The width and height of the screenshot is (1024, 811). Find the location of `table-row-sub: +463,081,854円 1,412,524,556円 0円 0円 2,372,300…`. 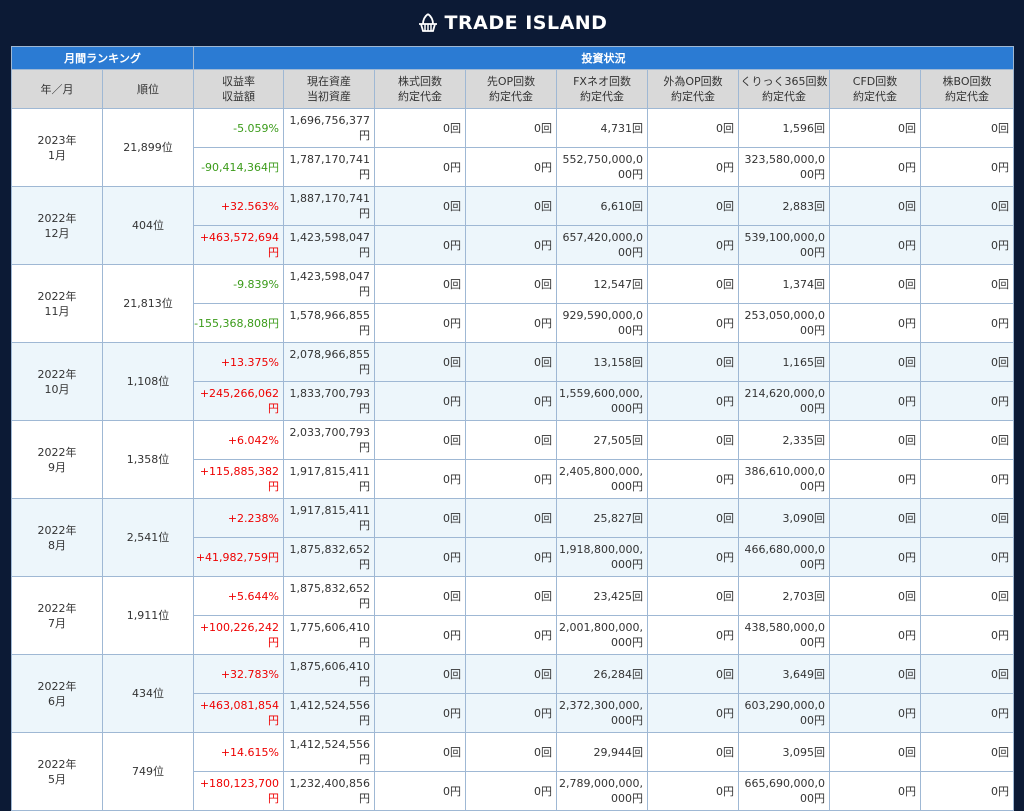

table-row-sub: +463,081,854円 1,412,524,556円 0円 0円 2,372,300… is located at coordinates (513, 713).